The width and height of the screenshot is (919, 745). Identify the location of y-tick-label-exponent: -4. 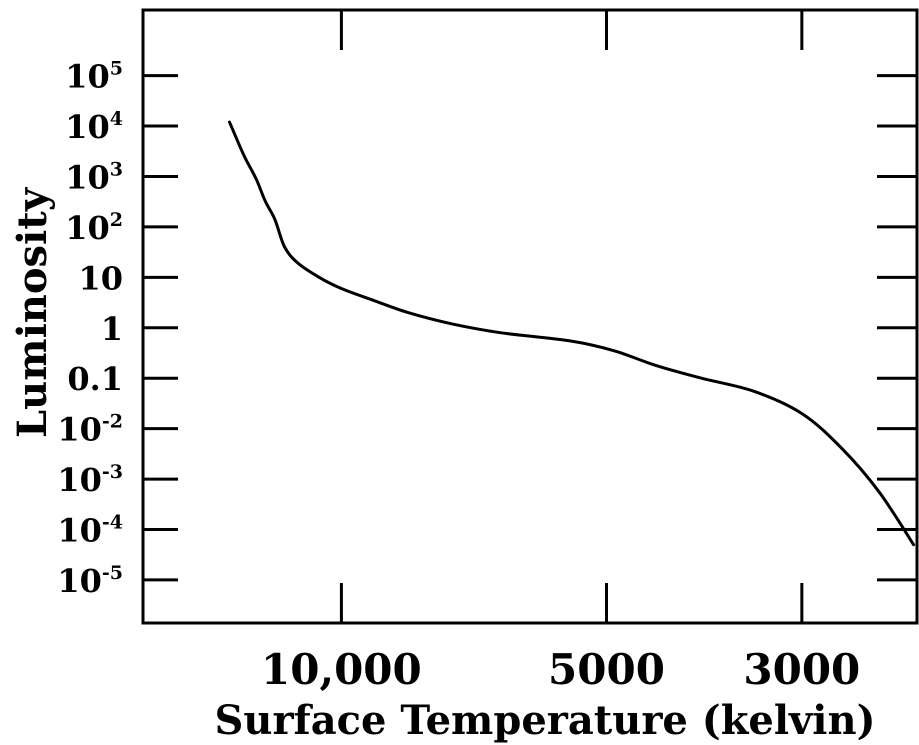
(112, 523).